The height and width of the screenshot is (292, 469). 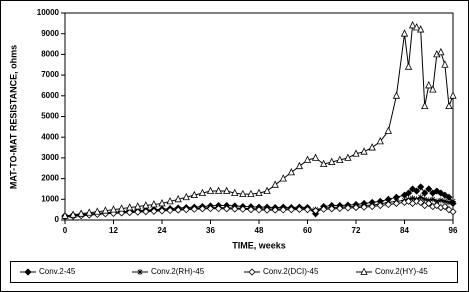 I want to click on y-tick-label: 5000, so click(x=50, y=116).